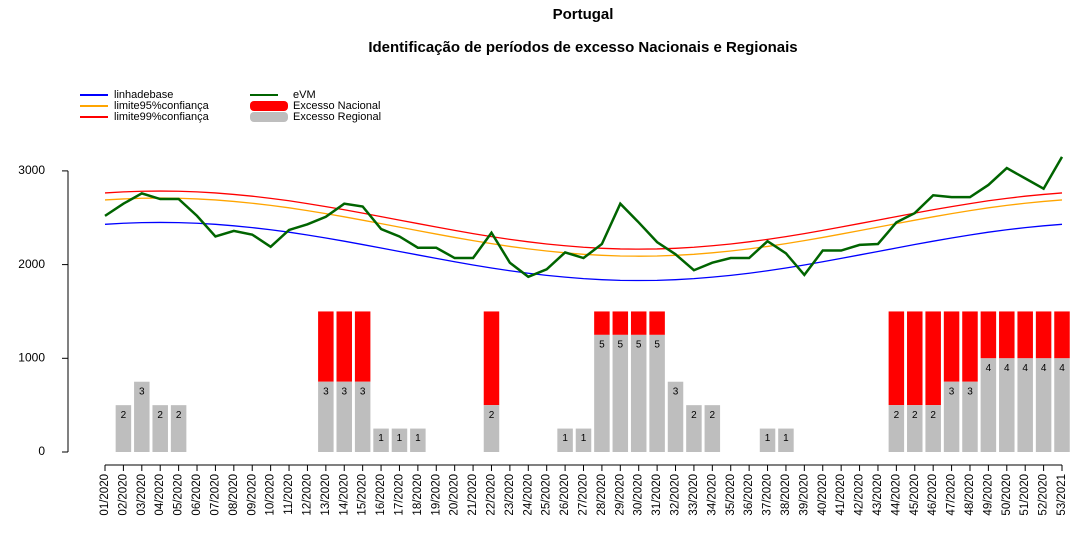 Image resolution: width=1071 pixels, height=543 pixels. I want to click on x-tick-label: 01/2020, so click(105, 495).